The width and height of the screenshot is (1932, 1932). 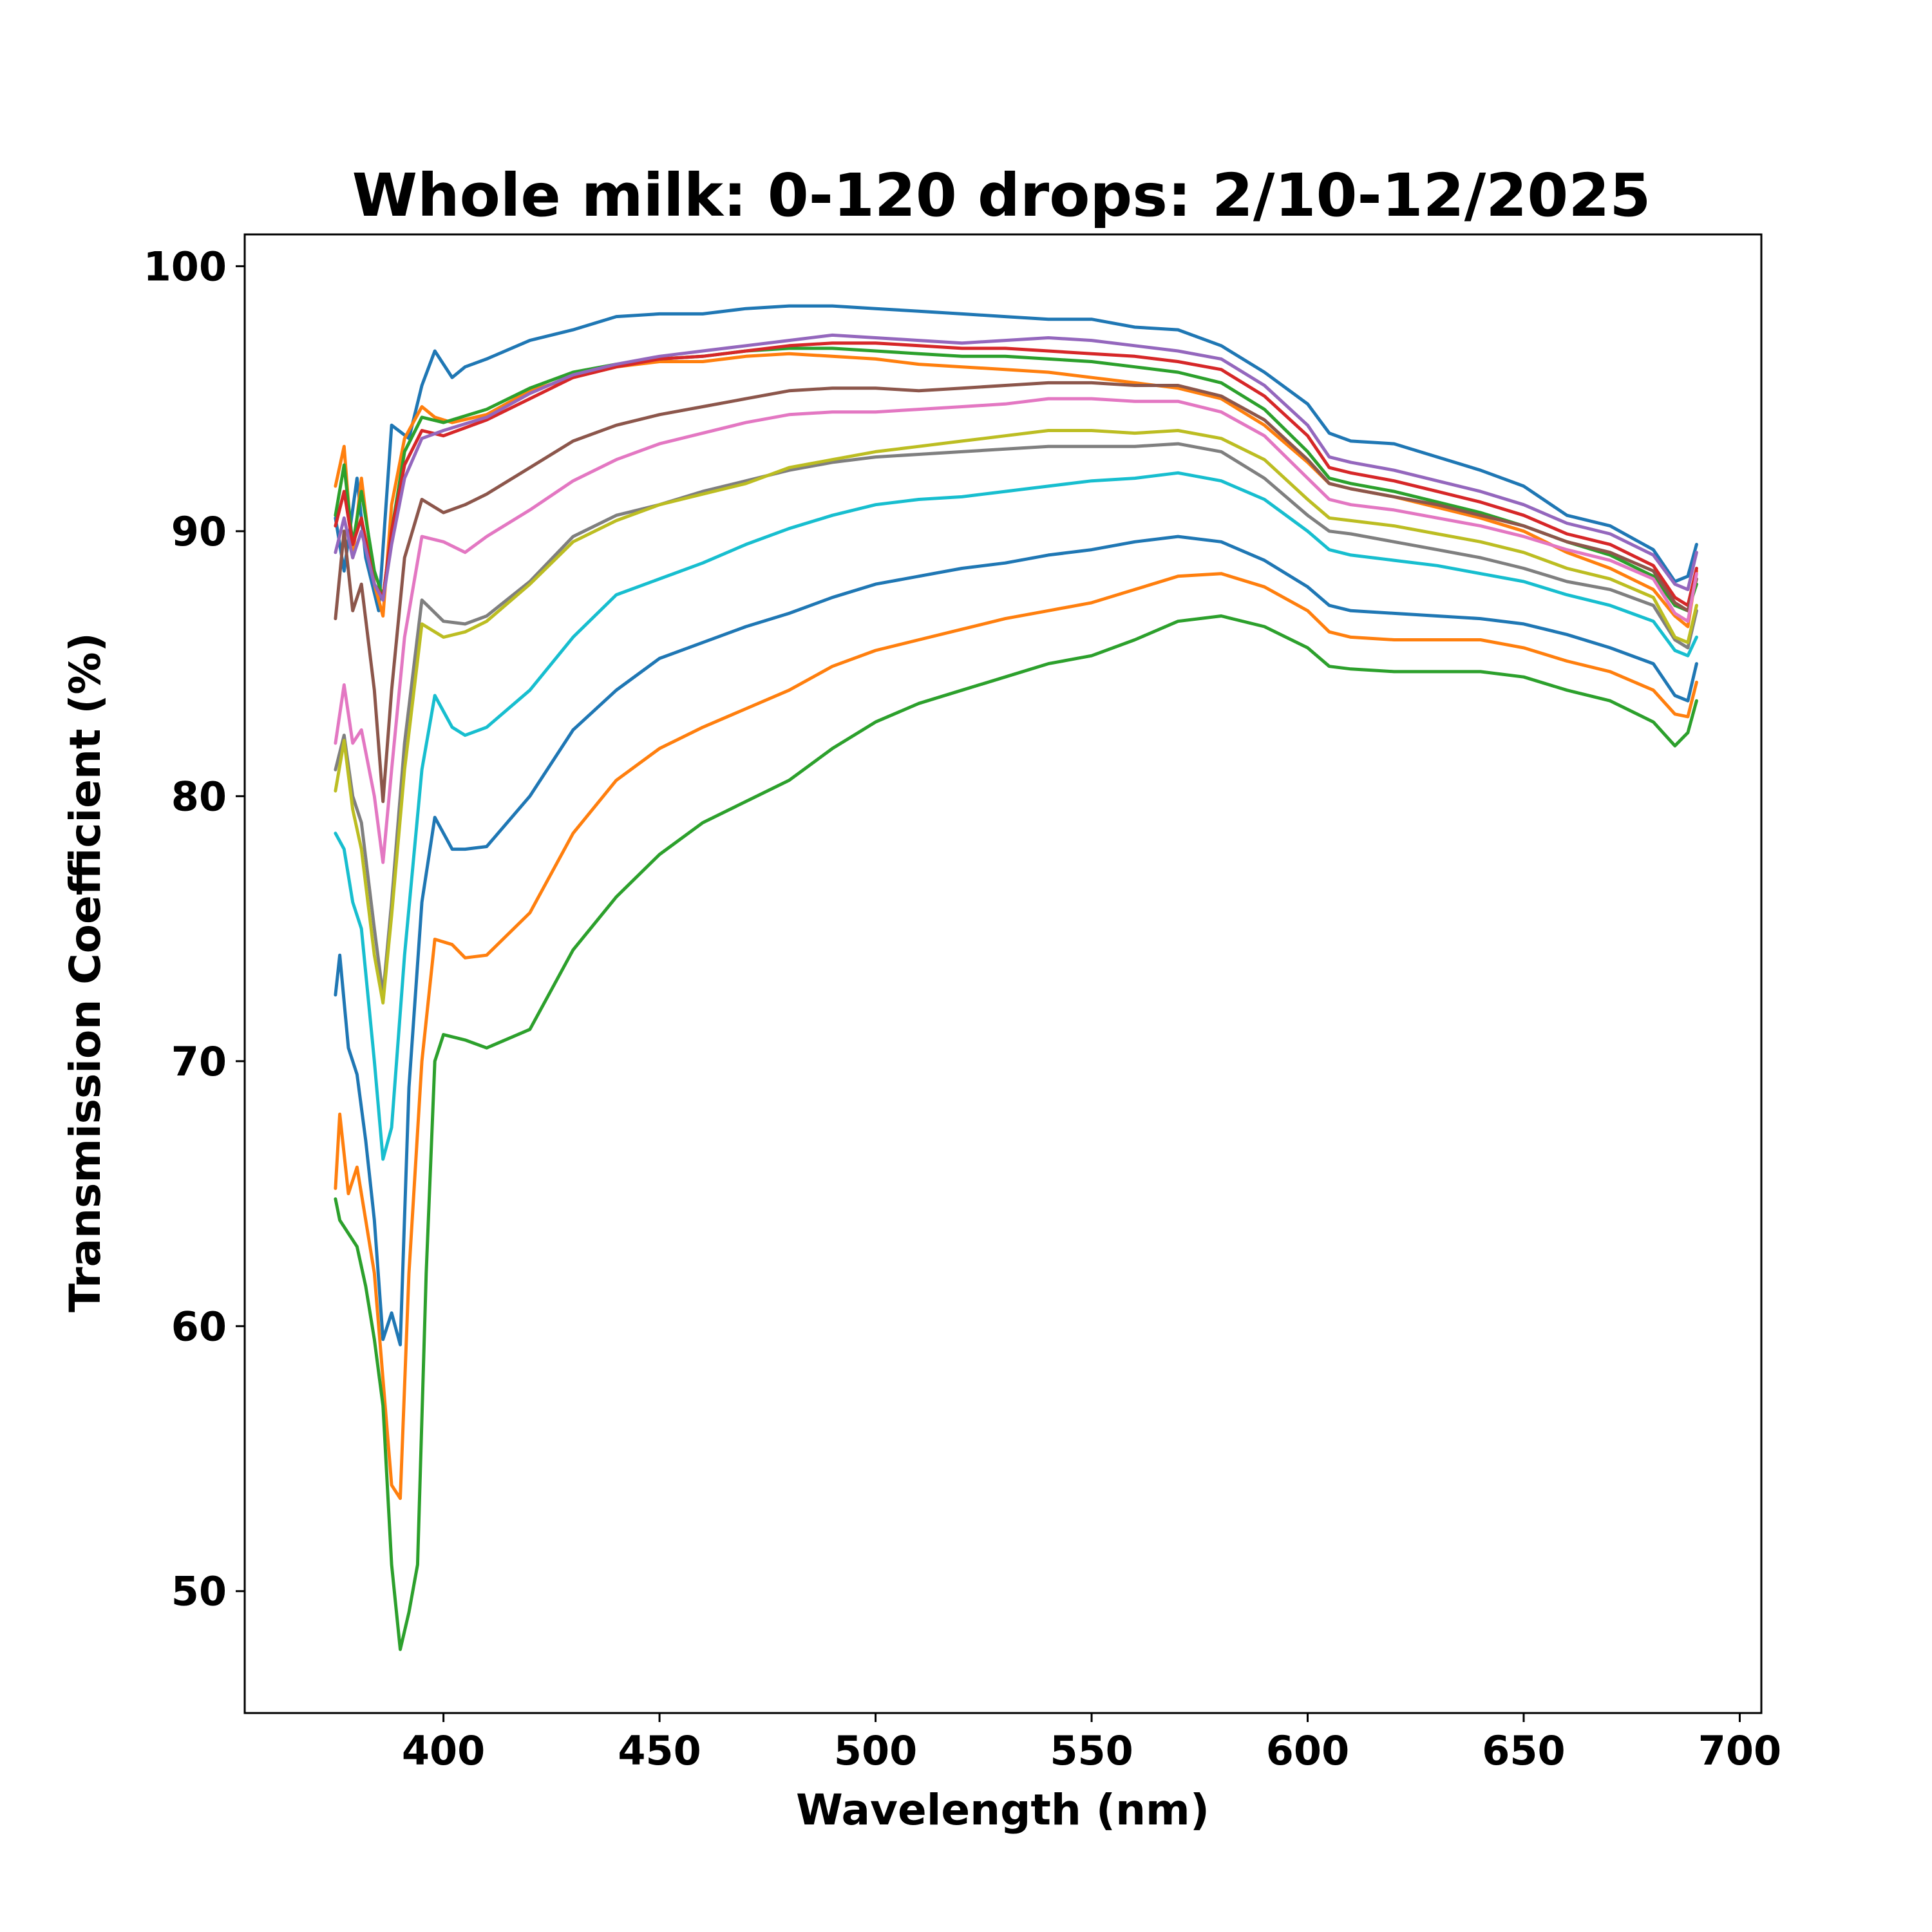 What do you see at coordinates (1002, 195) in the screenshot?
I see `chart-title: Whole milk: 0-120 drops: 2/10-12/2025` at bounding box center [1002, 195].